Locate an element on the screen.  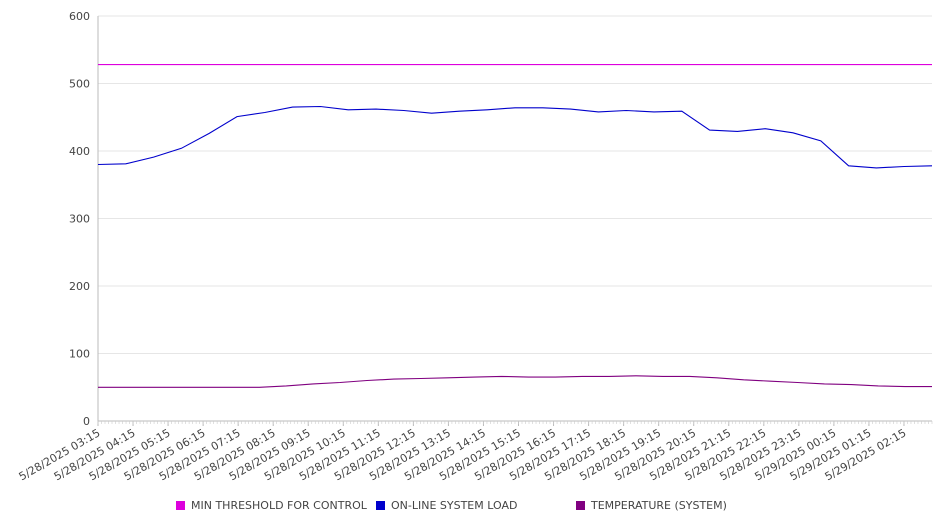
series-line-load is located at coordinates (515, 137).